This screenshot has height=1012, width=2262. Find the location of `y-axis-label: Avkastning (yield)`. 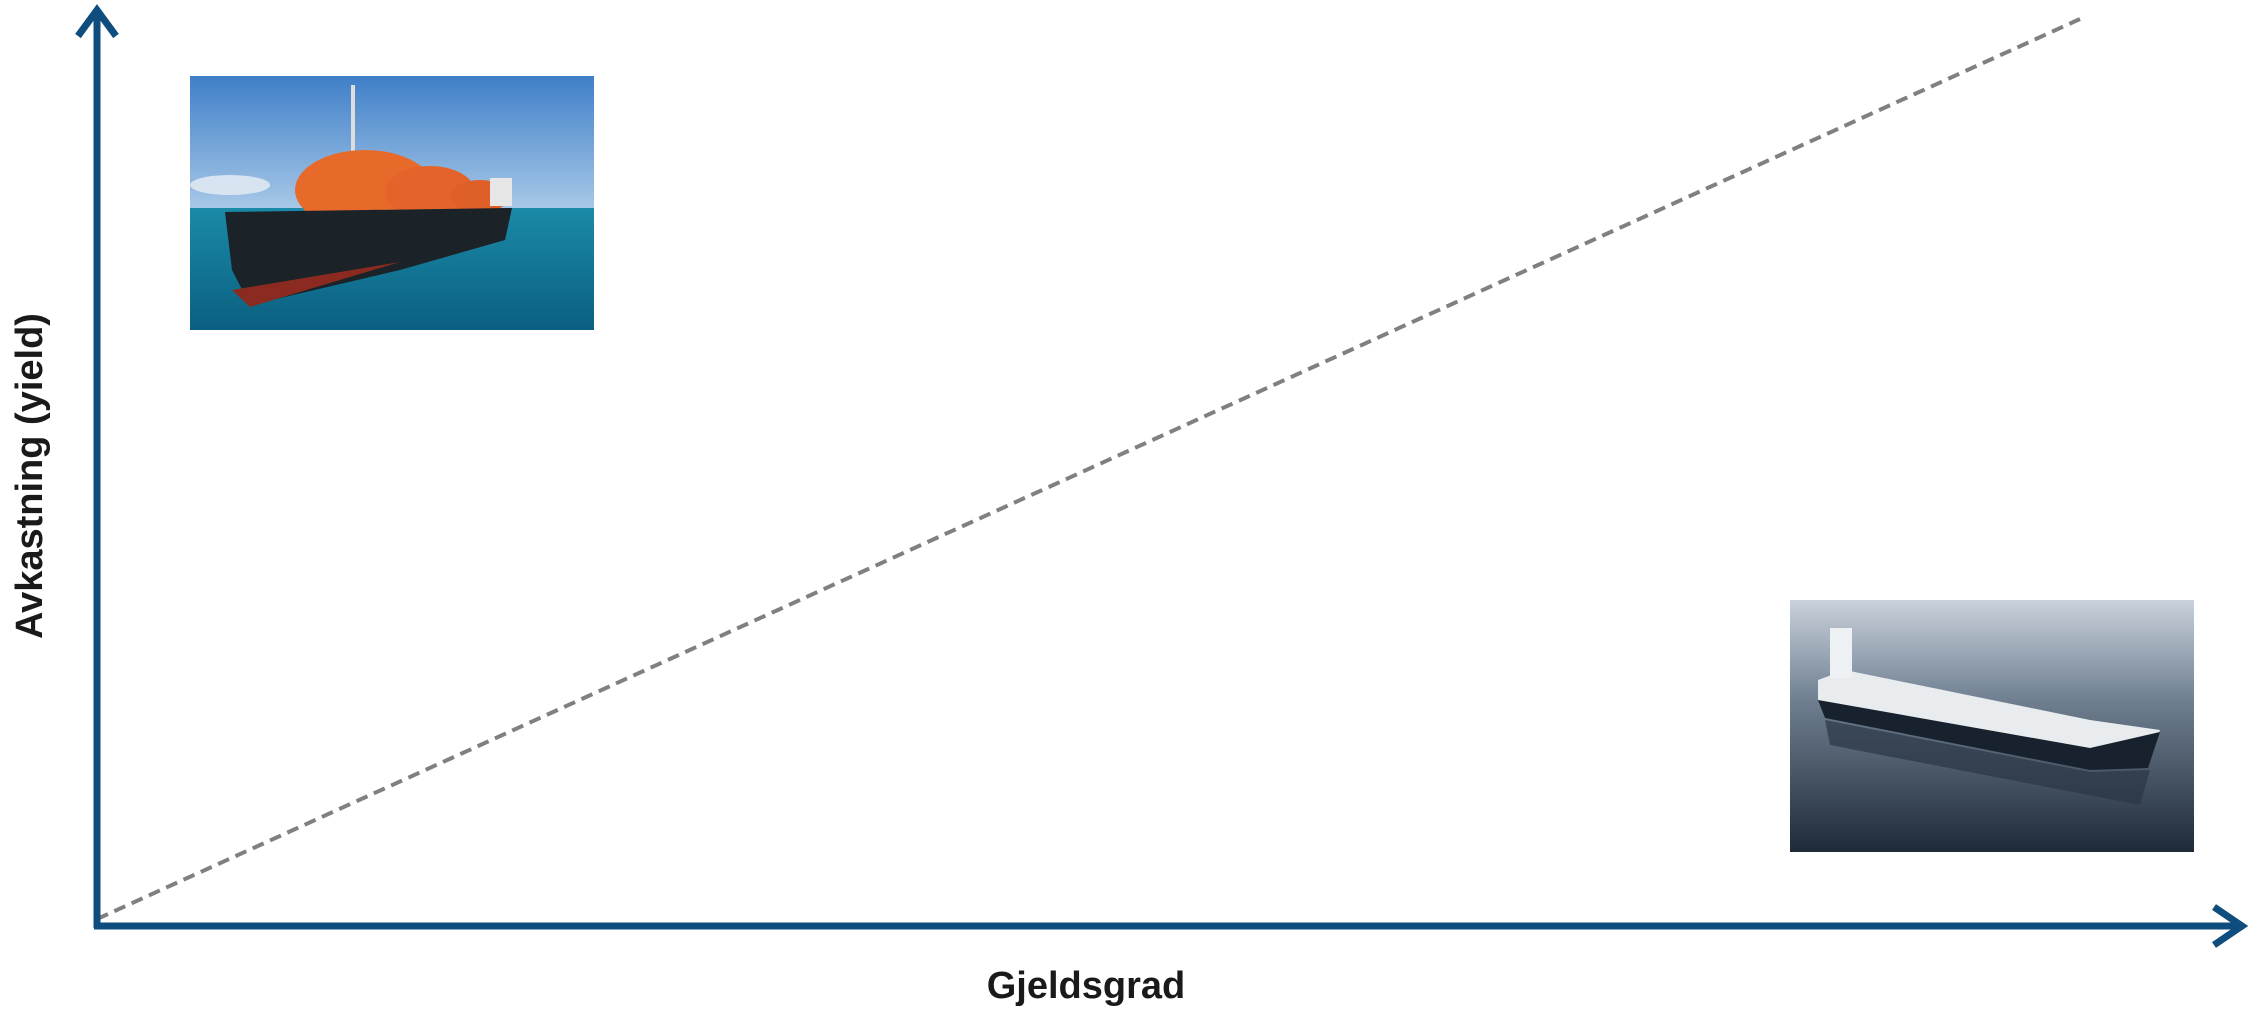

y-axis-label: Avkastning (yield) is located at coordinates (30, 476).